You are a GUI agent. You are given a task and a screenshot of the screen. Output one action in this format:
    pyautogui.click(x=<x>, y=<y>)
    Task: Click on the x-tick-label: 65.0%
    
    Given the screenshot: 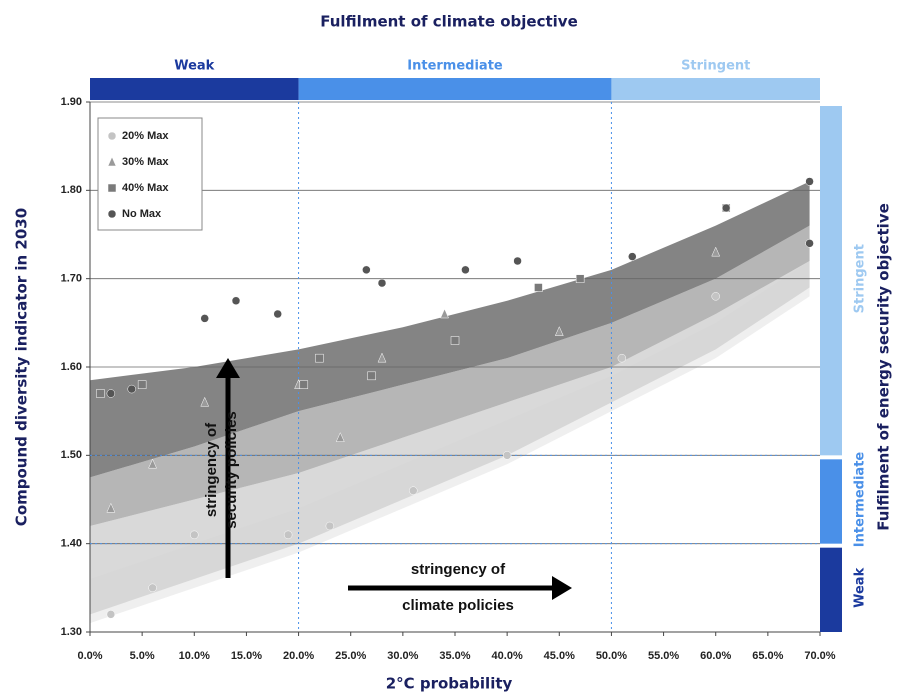 What is the action you would take?
    pyautogui.click(x=767, y=656)
    